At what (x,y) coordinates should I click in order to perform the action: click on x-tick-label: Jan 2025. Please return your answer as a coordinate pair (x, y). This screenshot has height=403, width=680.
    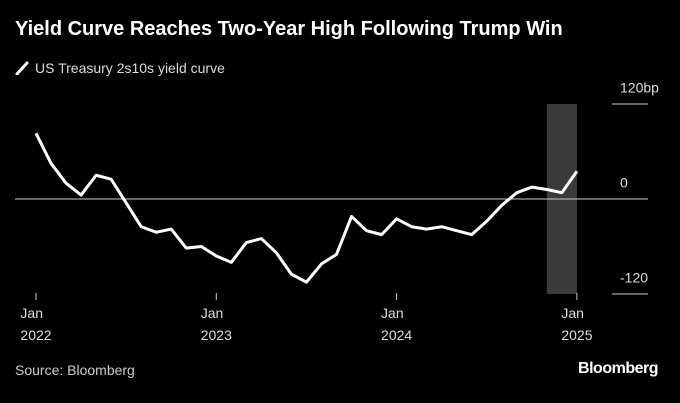
    Looking at the image, I should click on (577, 324).